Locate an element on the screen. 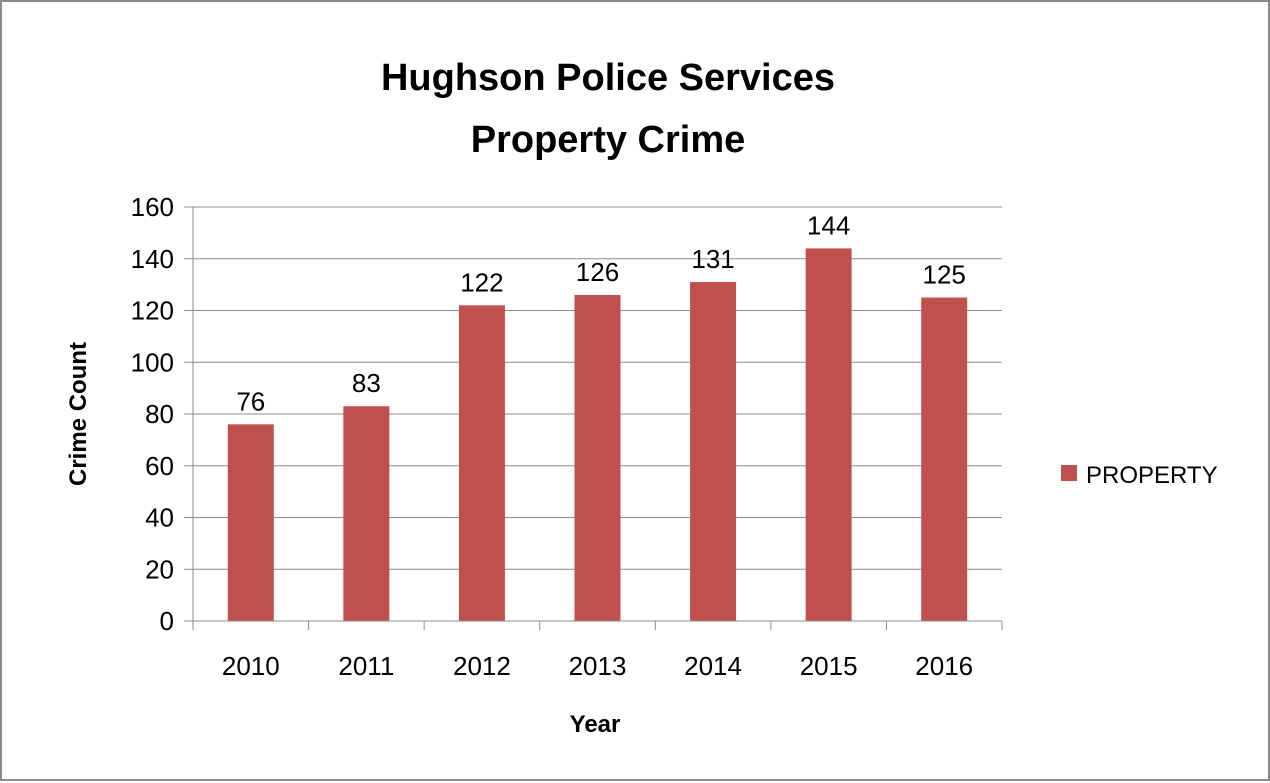 The image size is (1270, 783). data-label-2010: 76 is located at coordinates (250, 401).